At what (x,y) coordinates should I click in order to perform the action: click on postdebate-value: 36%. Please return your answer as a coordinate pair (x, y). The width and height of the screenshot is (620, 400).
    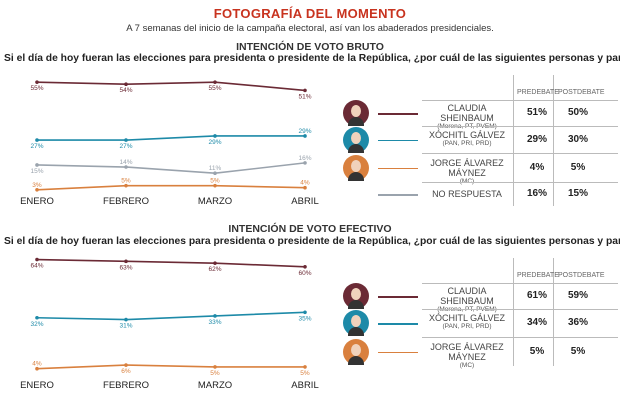
    Looking at the image, I should click on (577, 322).